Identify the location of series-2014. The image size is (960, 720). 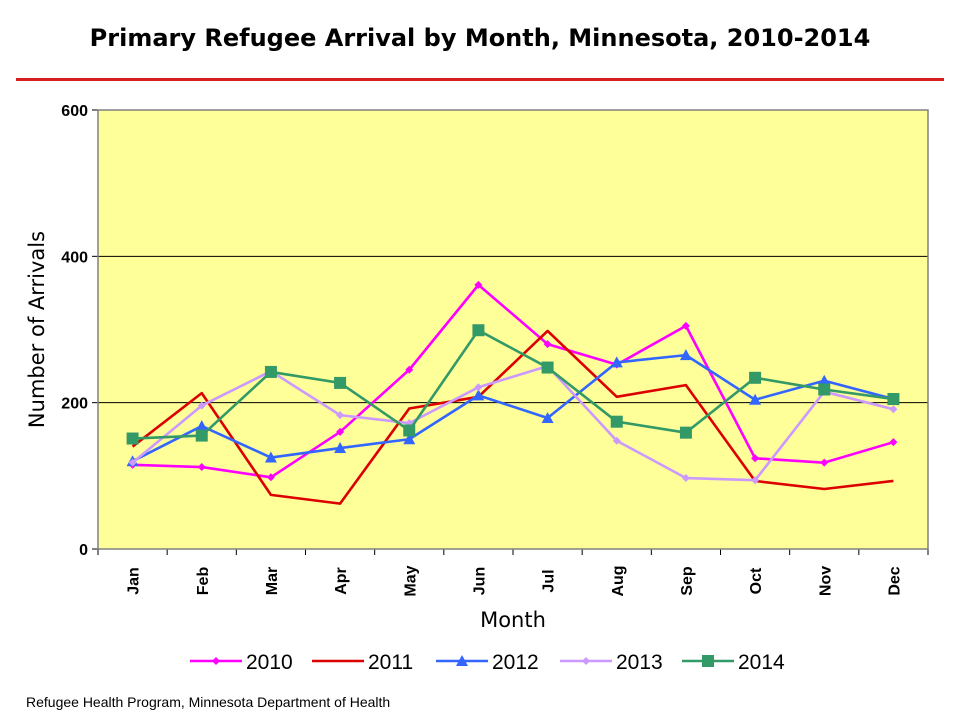
(513, 384).